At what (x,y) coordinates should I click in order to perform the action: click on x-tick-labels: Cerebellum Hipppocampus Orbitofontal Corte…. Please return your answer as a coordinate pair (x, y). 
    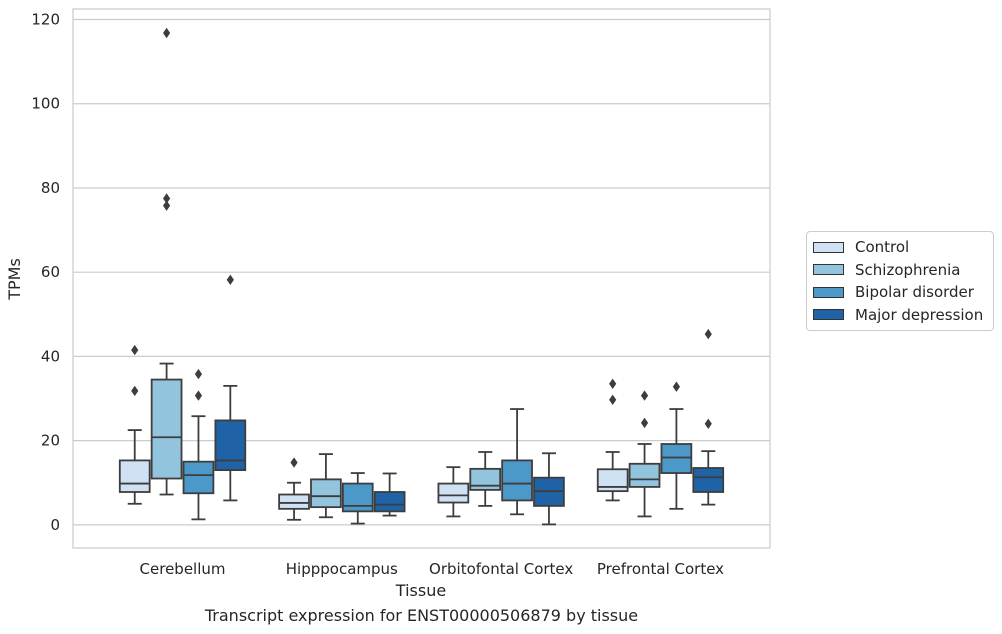
    Looking at the image, I should click on (432, 569).